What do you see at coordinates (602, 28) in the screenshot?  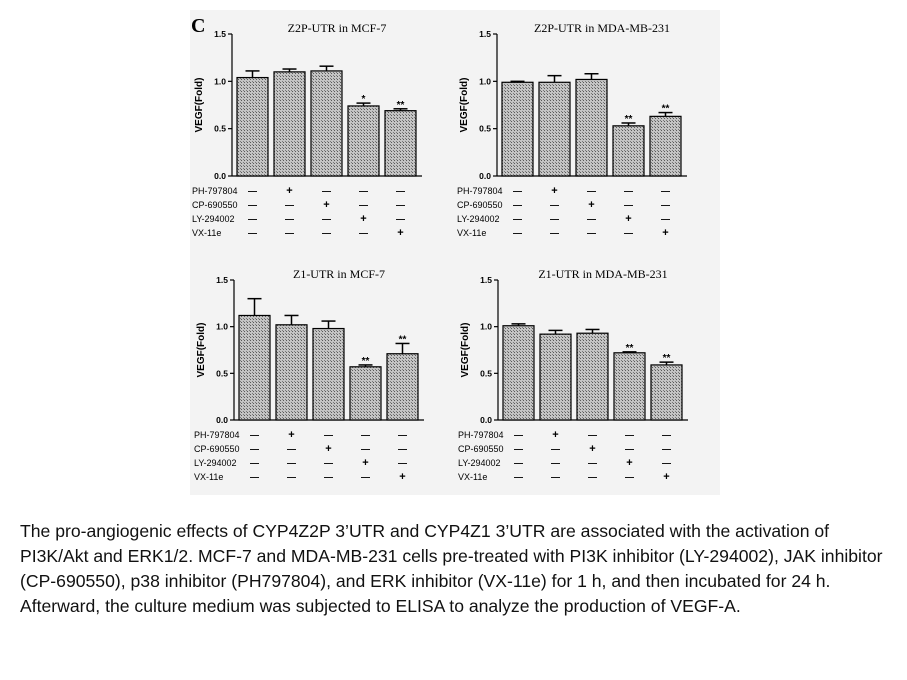 I see `chart-title: Z2P-UTR in MDA-MB-231` at bounding box center [602, 28].